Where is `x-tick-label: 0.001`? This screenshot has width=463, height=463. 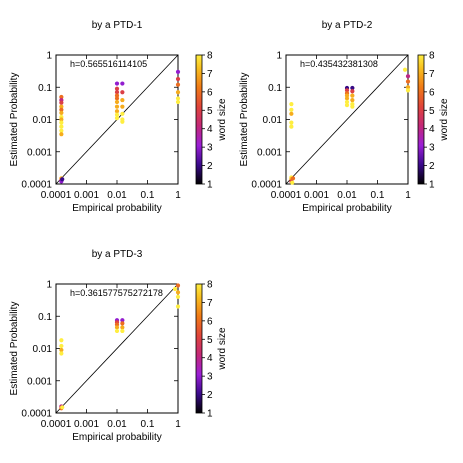 x-tick-label: 0.001 is located at coordinates (86, 424).